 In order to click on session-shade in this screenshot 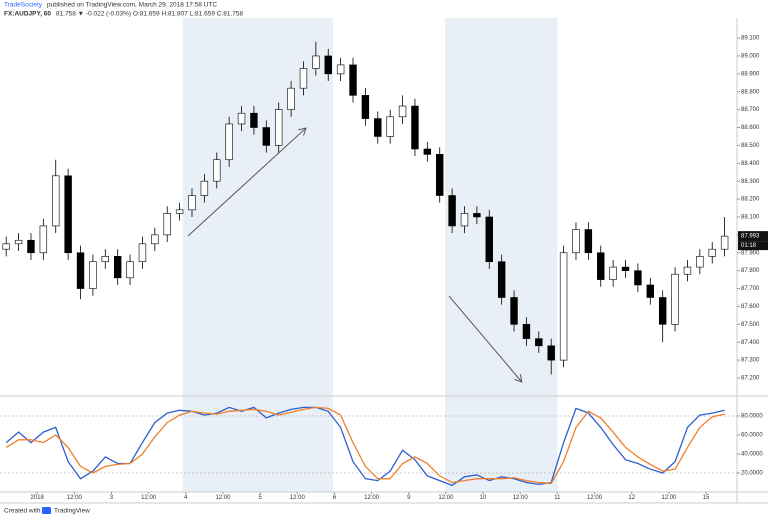, I will do `click(501, 255)`.